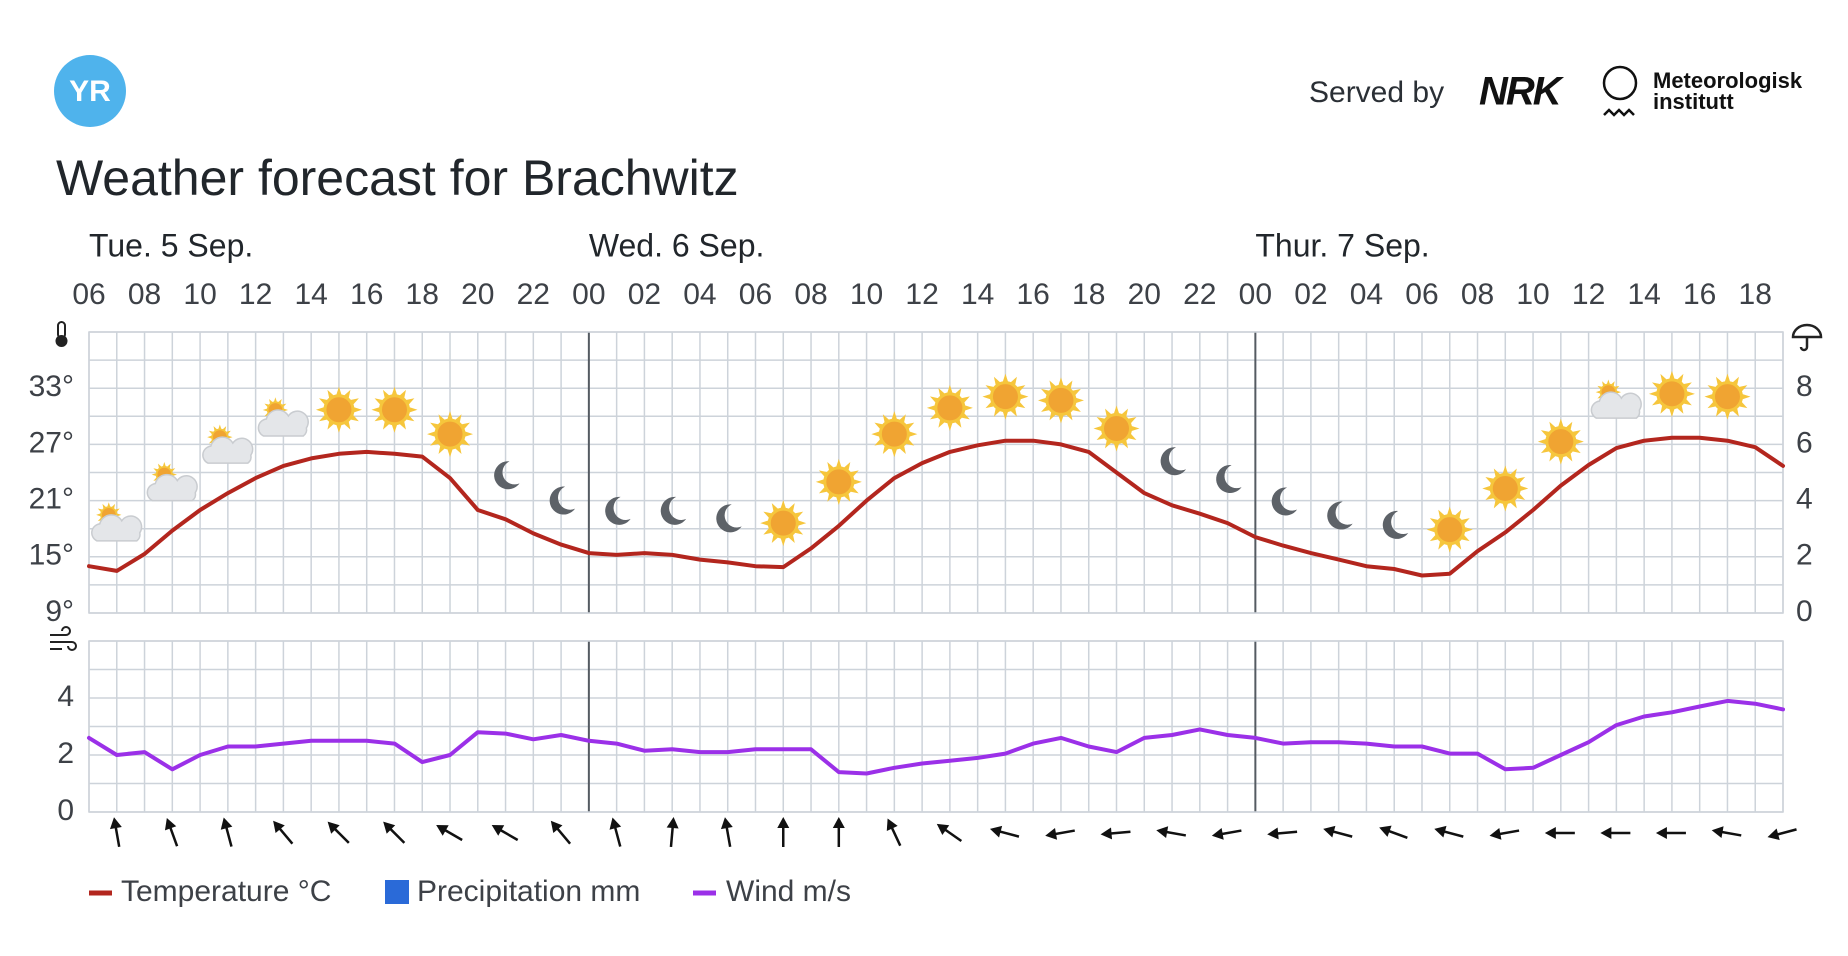  Describe the element at coordinates (61, 334) in the screenshot. I see `thermometer-icon` at that location.